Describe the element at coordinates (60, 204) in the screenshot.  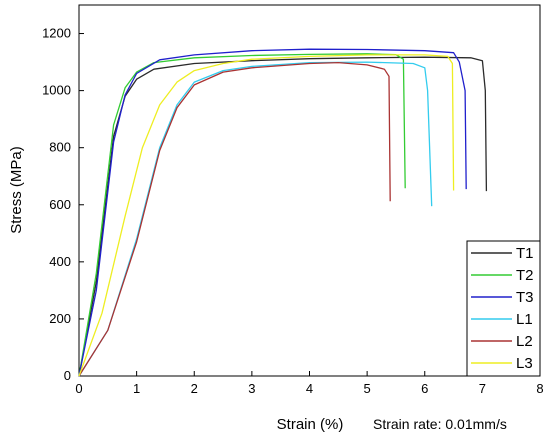
I see `y-tick-label: 600` at that location.